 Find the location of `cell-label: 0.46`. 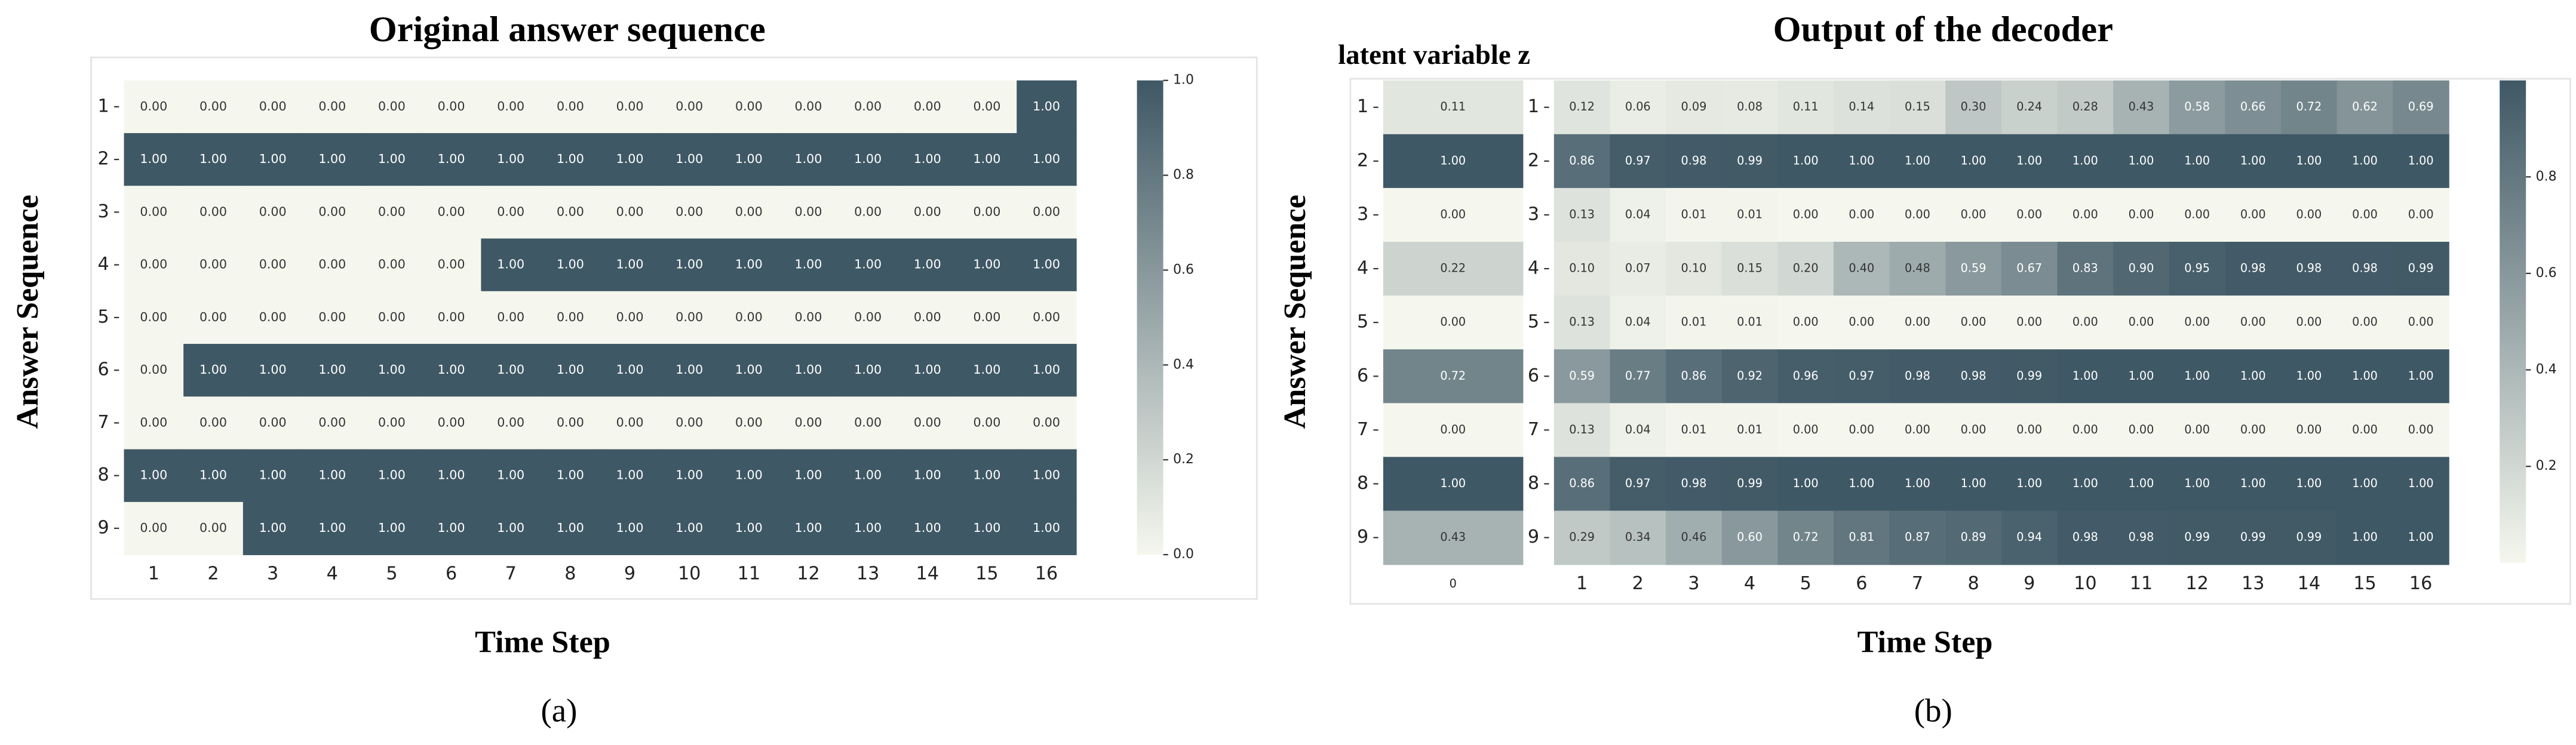

cell-label: 0.46 is located at coordinates (1693, 537).